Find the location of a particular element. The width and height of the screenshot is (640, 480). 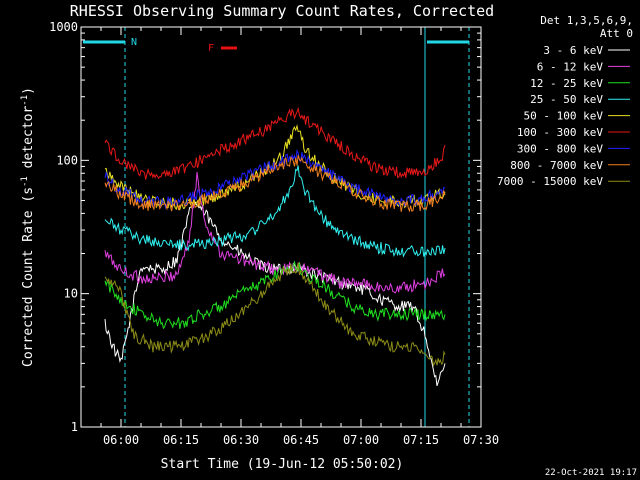

y-tick-label: 1 is located at coordinates (74, 427).